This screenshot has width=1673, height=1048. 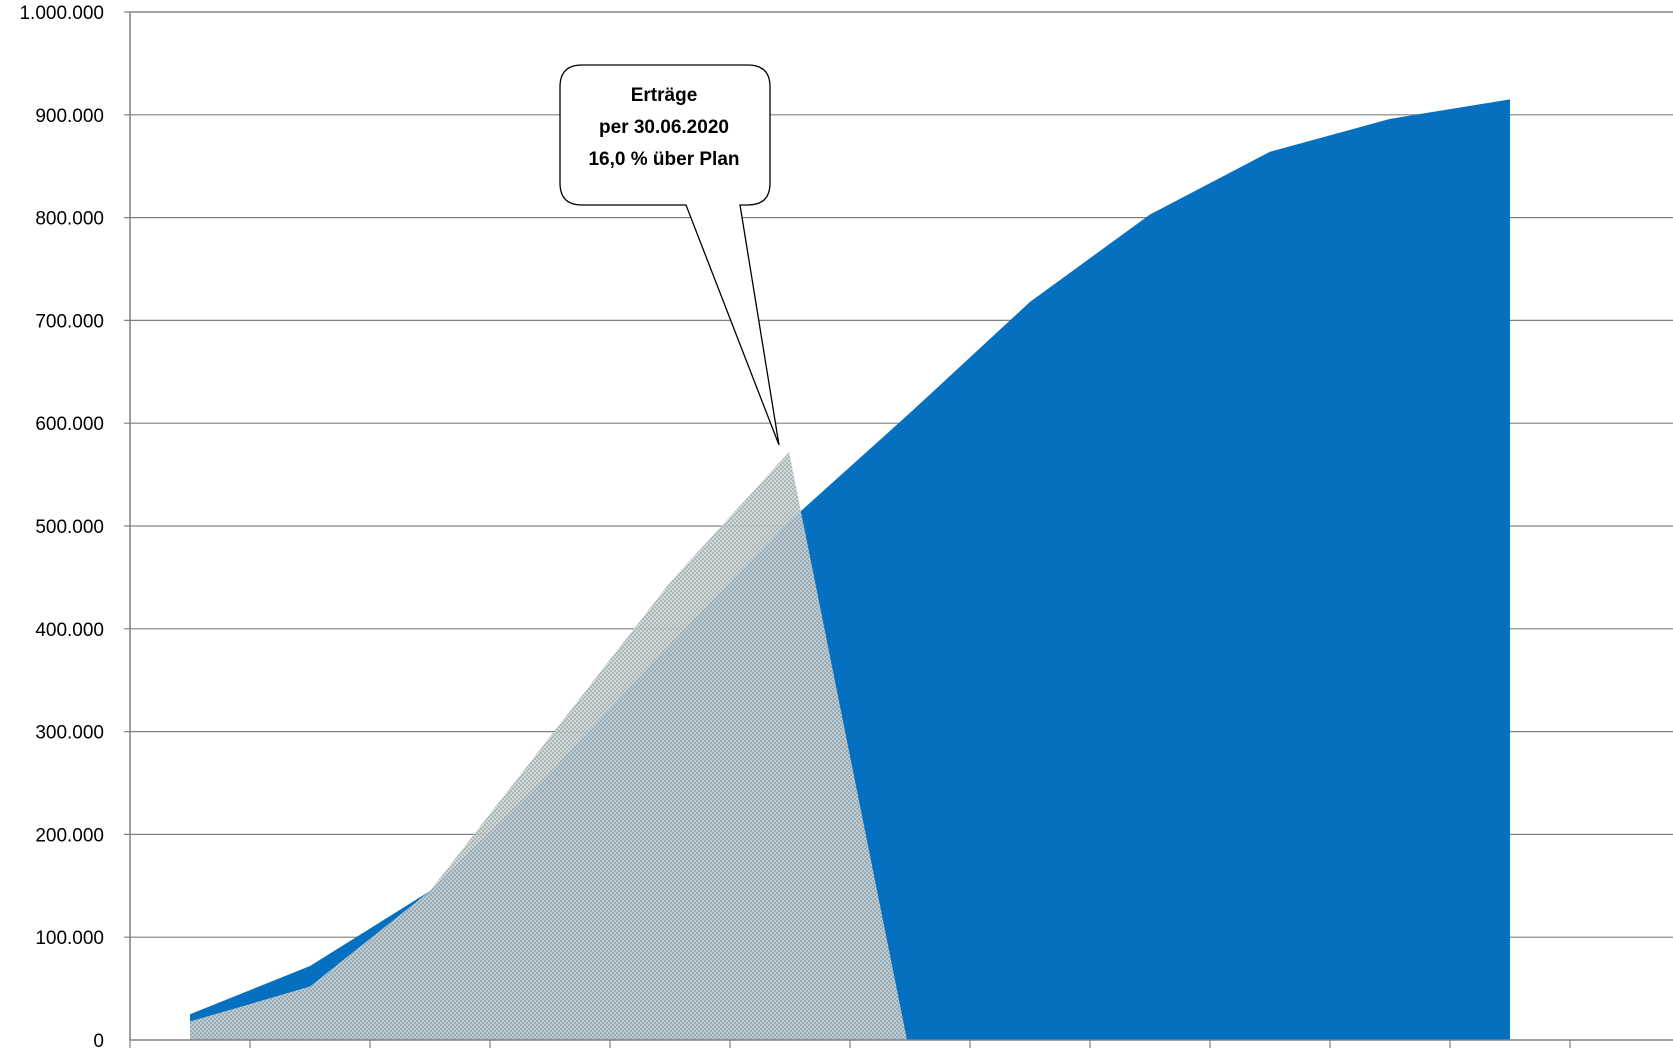 I want to click on callout-line-3: 16,0 % über Plan, so click(x=663, y=159).